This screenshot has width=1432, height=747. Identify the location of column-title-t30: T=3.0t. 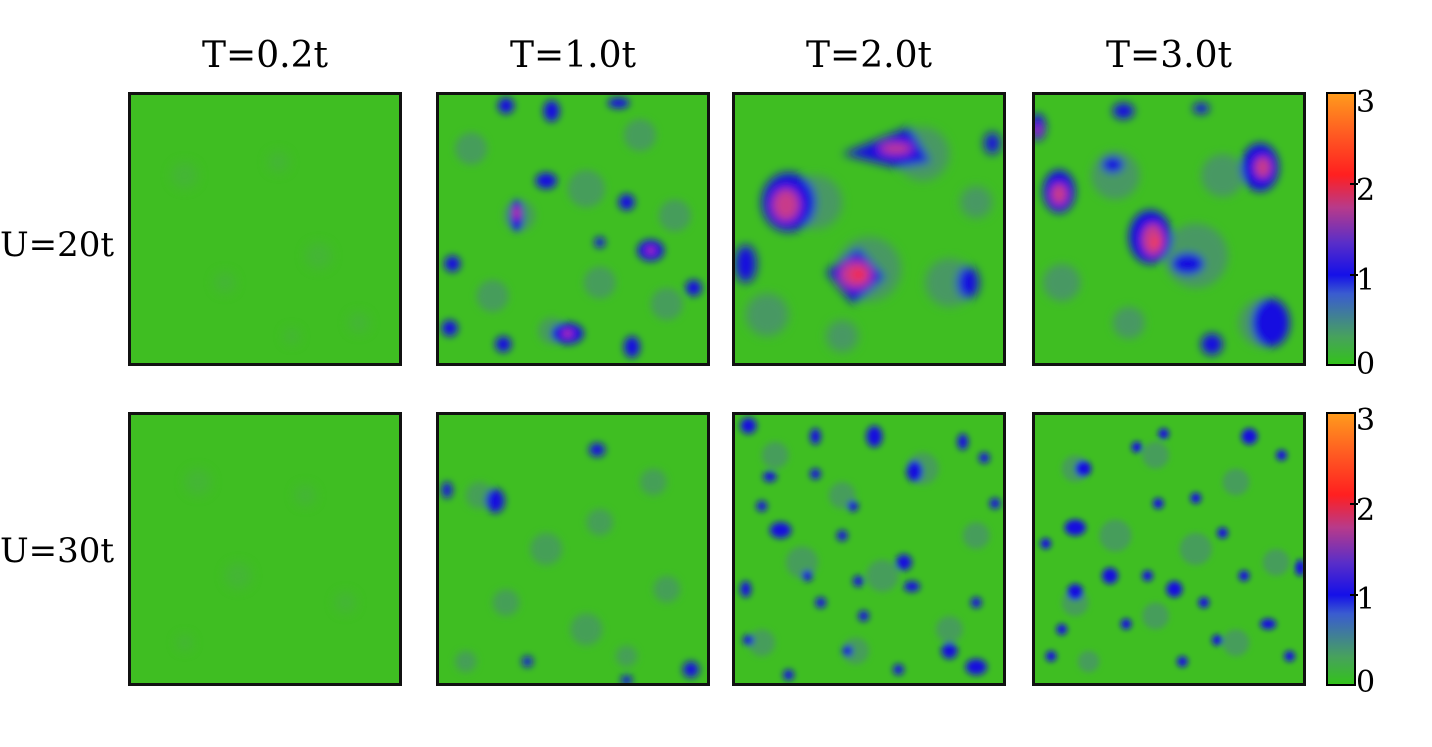
(1169, 55).